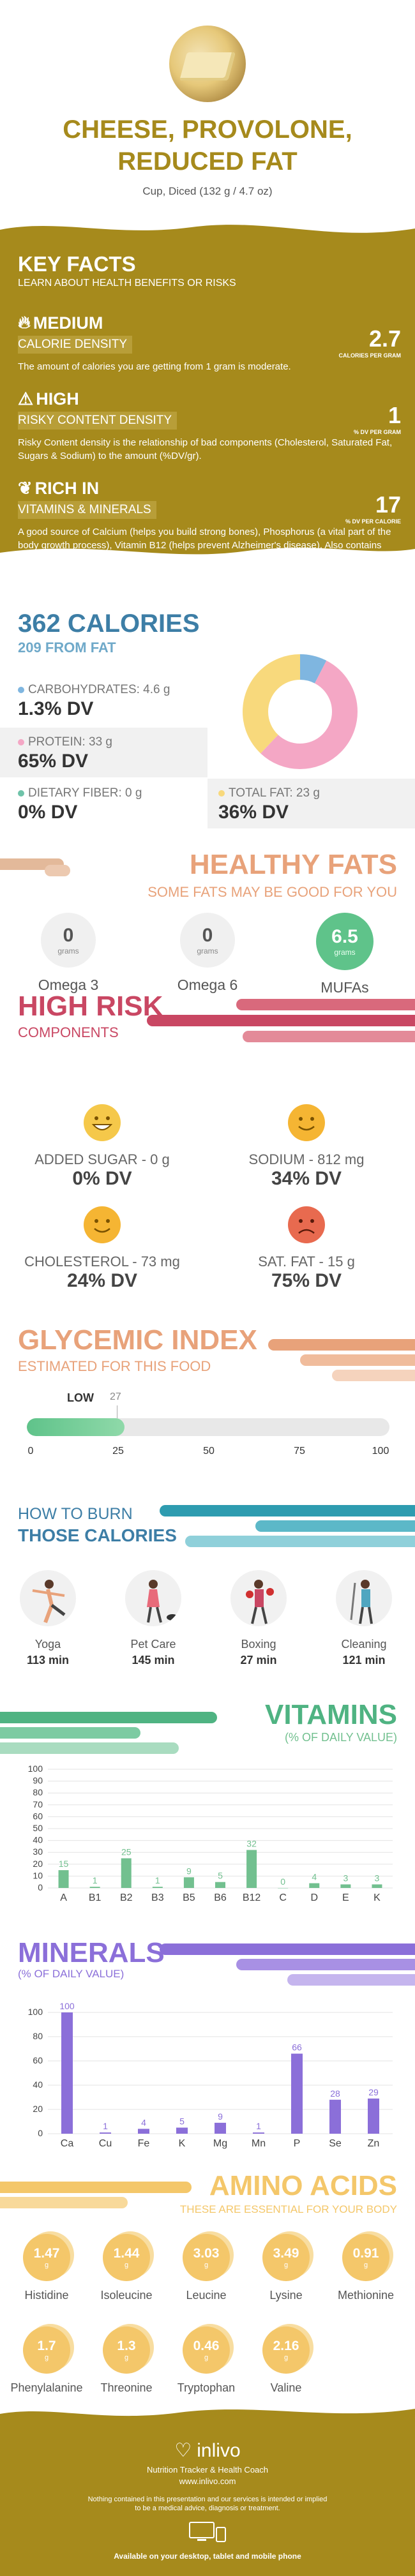 This screenshot has height=2576, width=415. Describe the element at coordinates (206, 2253) in the screenshot. I see `amino-value: 3.03` at that location.